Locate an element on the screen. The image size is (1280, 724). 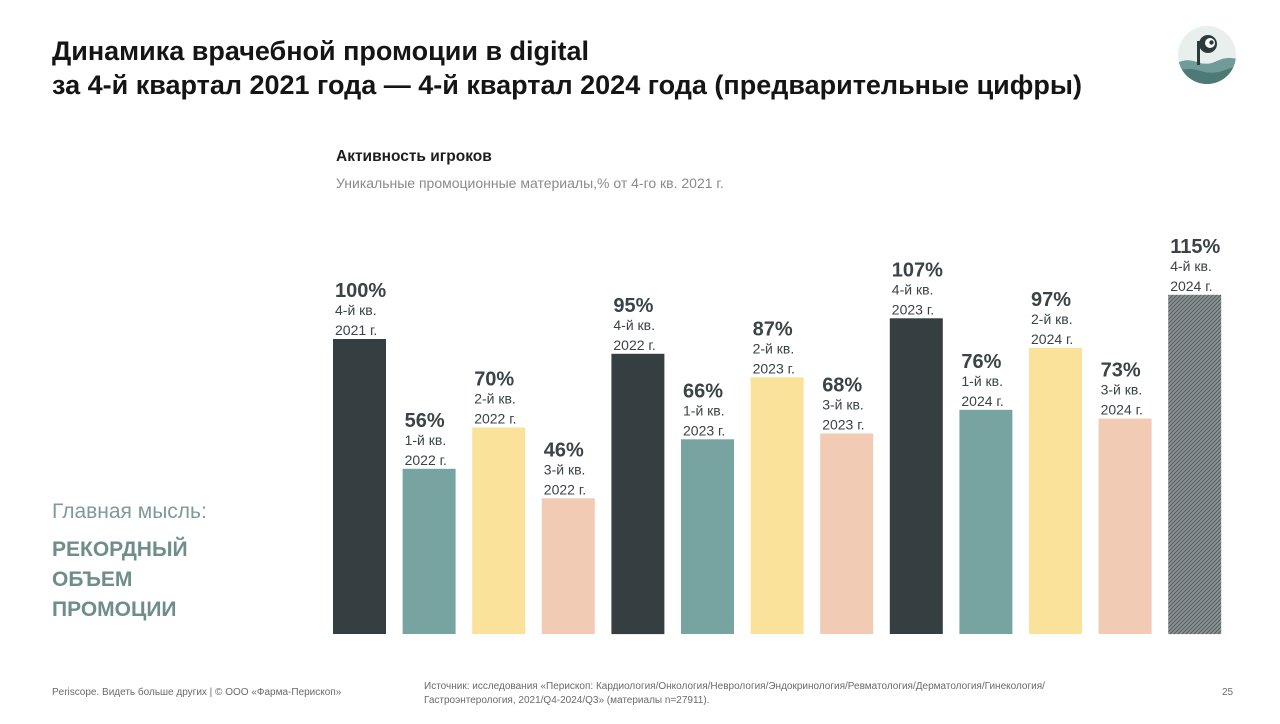
insight-text: РЕКОРДНЫЙ ОБЪЕМ ПРОМОЦИИ is located at coordinates (167, 580).